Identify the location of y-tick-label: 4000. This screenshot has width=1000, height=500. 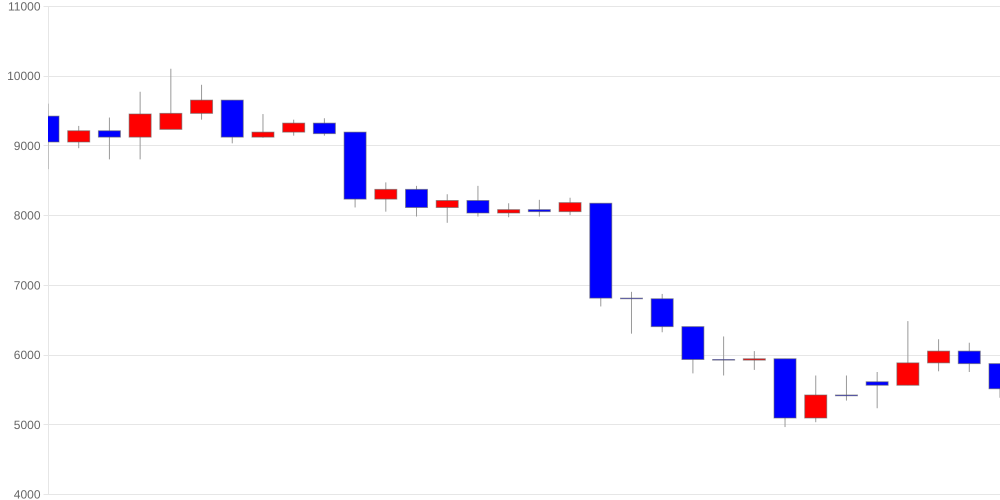
(27, 494).